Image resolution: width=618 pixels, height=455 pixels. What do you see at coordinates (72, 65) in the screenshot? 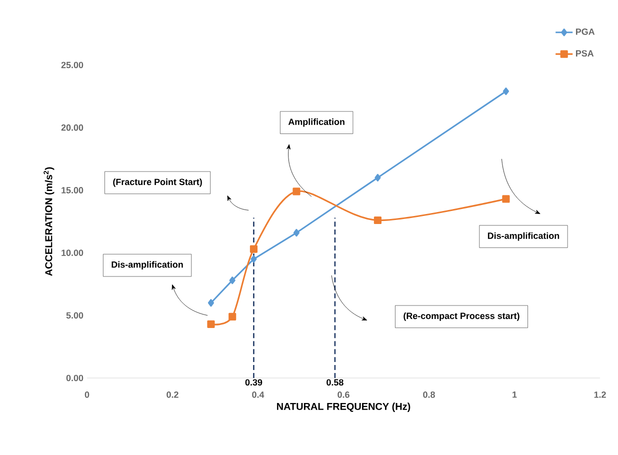
I see `y-tick-label: 25.00` at bounding box center [72, 65].